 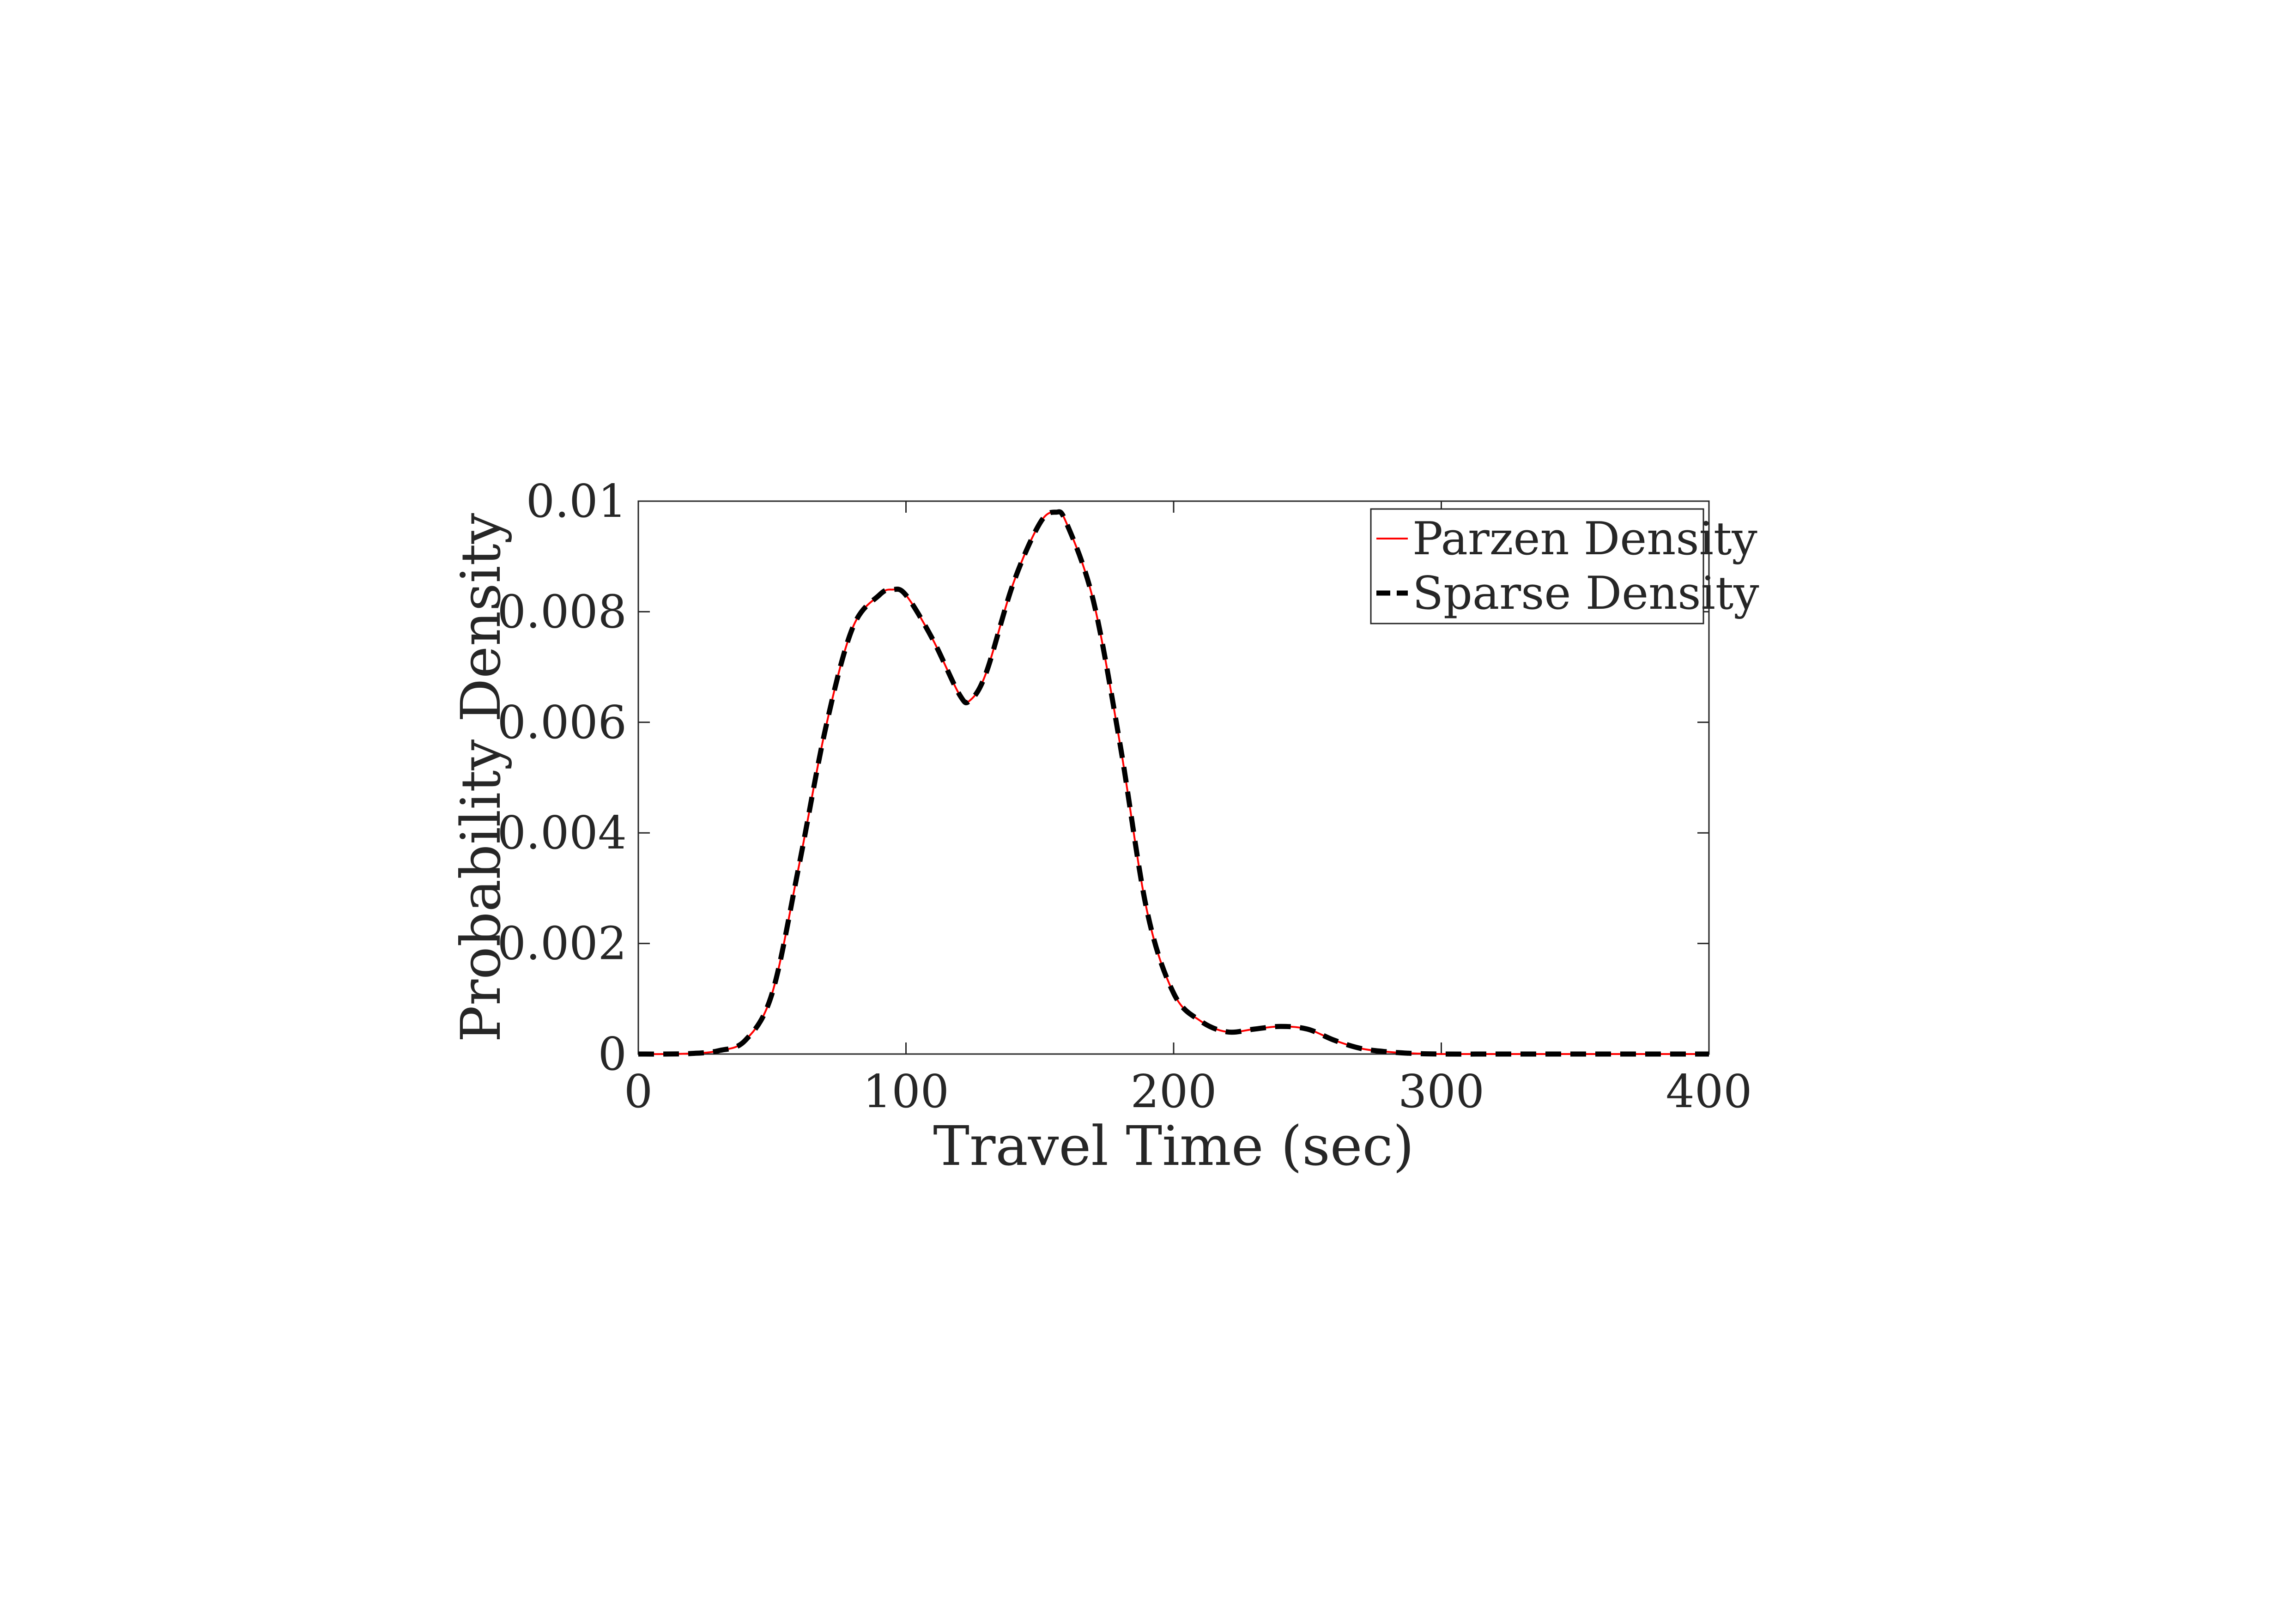 I want to click on y-tick-label: 0.008, so click(x=562, y=612).